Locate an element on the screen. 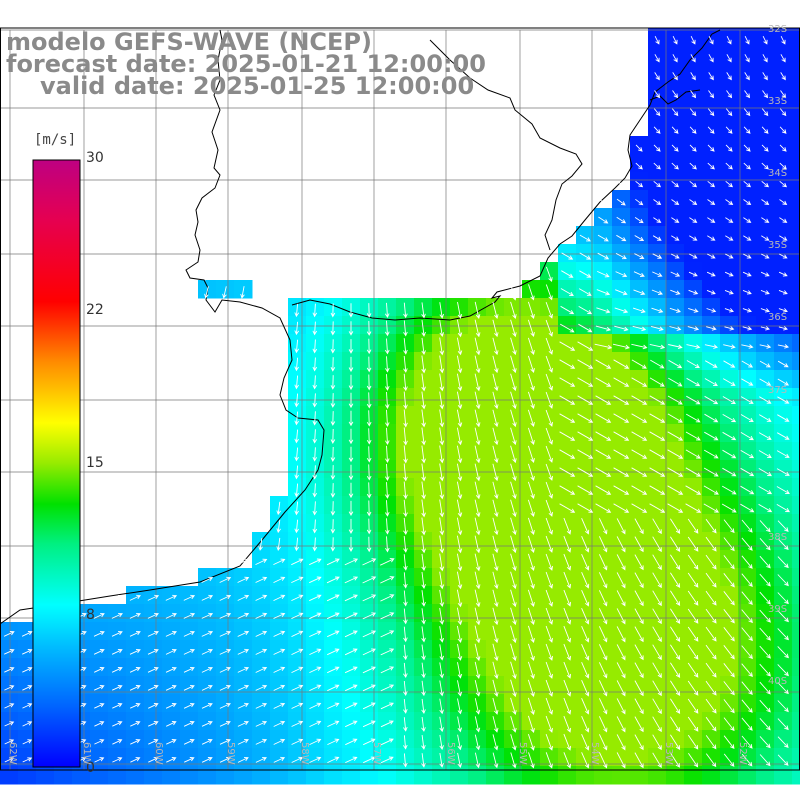 The width and height of the screenshot is (800, 800). lon-label: 57W is located at coordinates (376, 753).